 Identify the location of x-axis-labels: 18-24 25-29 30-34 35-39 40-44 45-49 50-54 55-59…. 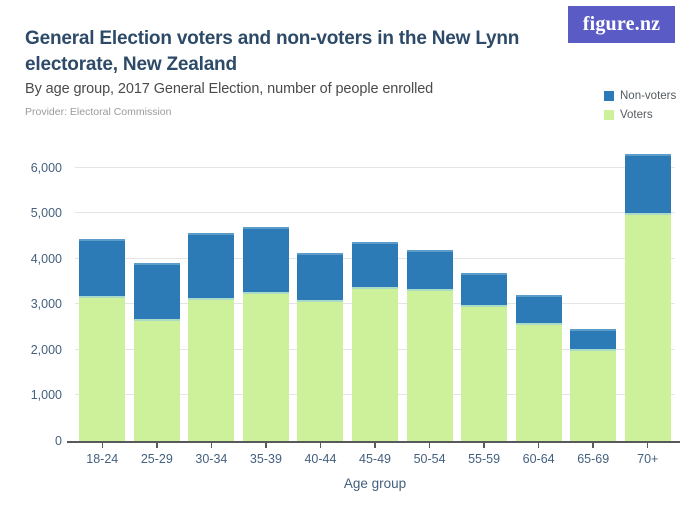
(375, 459).